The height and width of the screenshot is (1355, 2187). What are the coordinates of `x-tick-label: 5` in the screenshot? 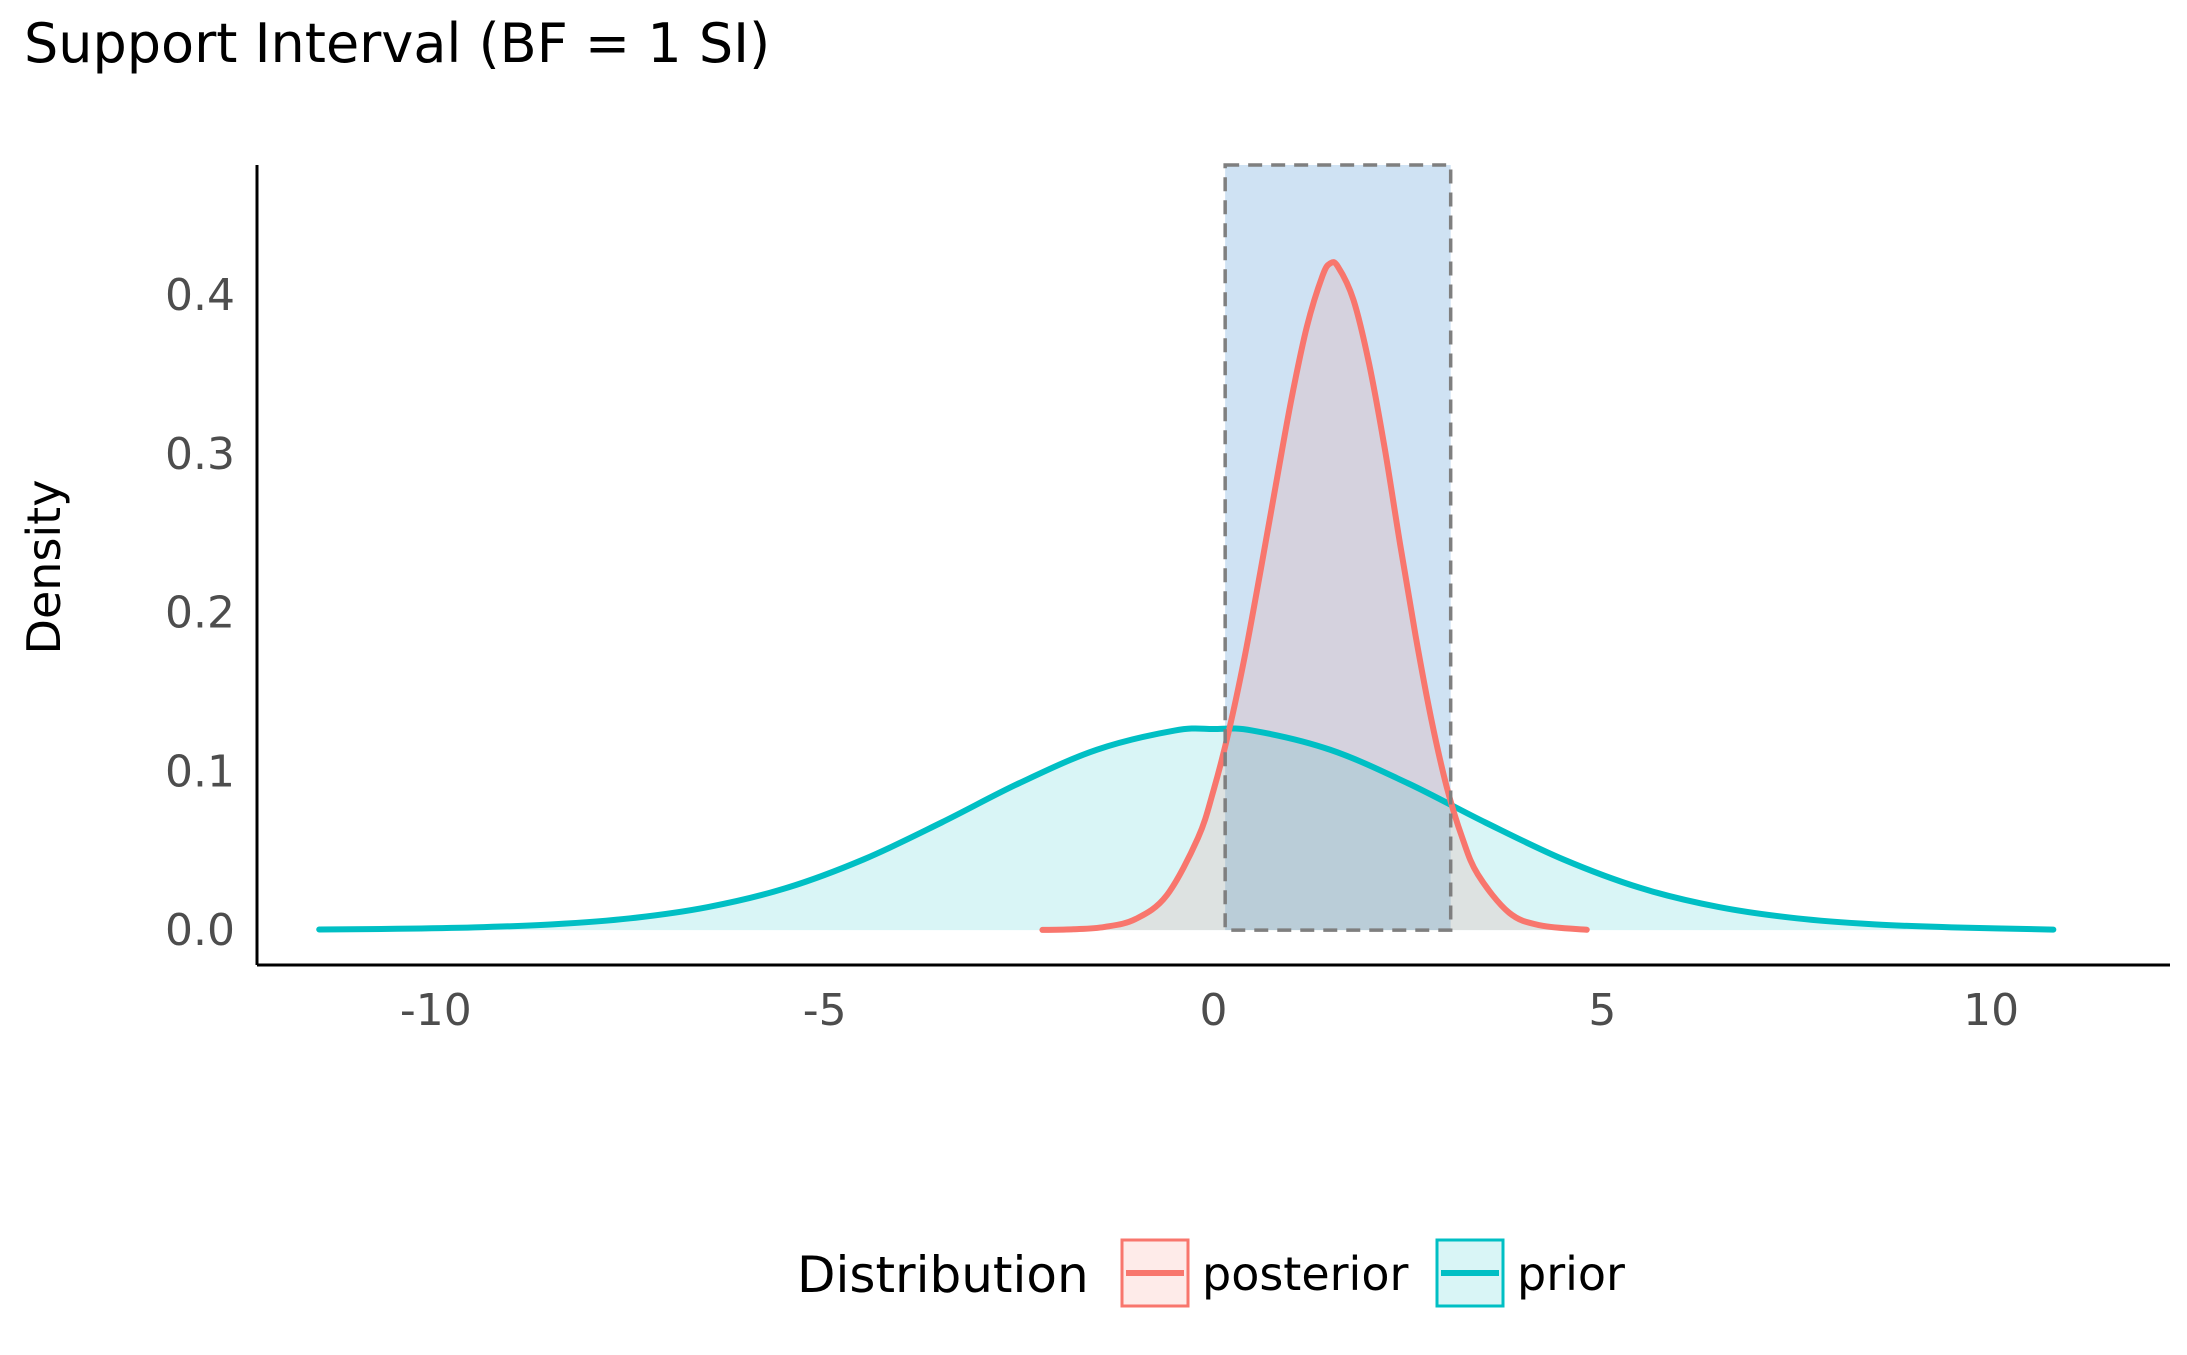 It's located at (1602, 1010).